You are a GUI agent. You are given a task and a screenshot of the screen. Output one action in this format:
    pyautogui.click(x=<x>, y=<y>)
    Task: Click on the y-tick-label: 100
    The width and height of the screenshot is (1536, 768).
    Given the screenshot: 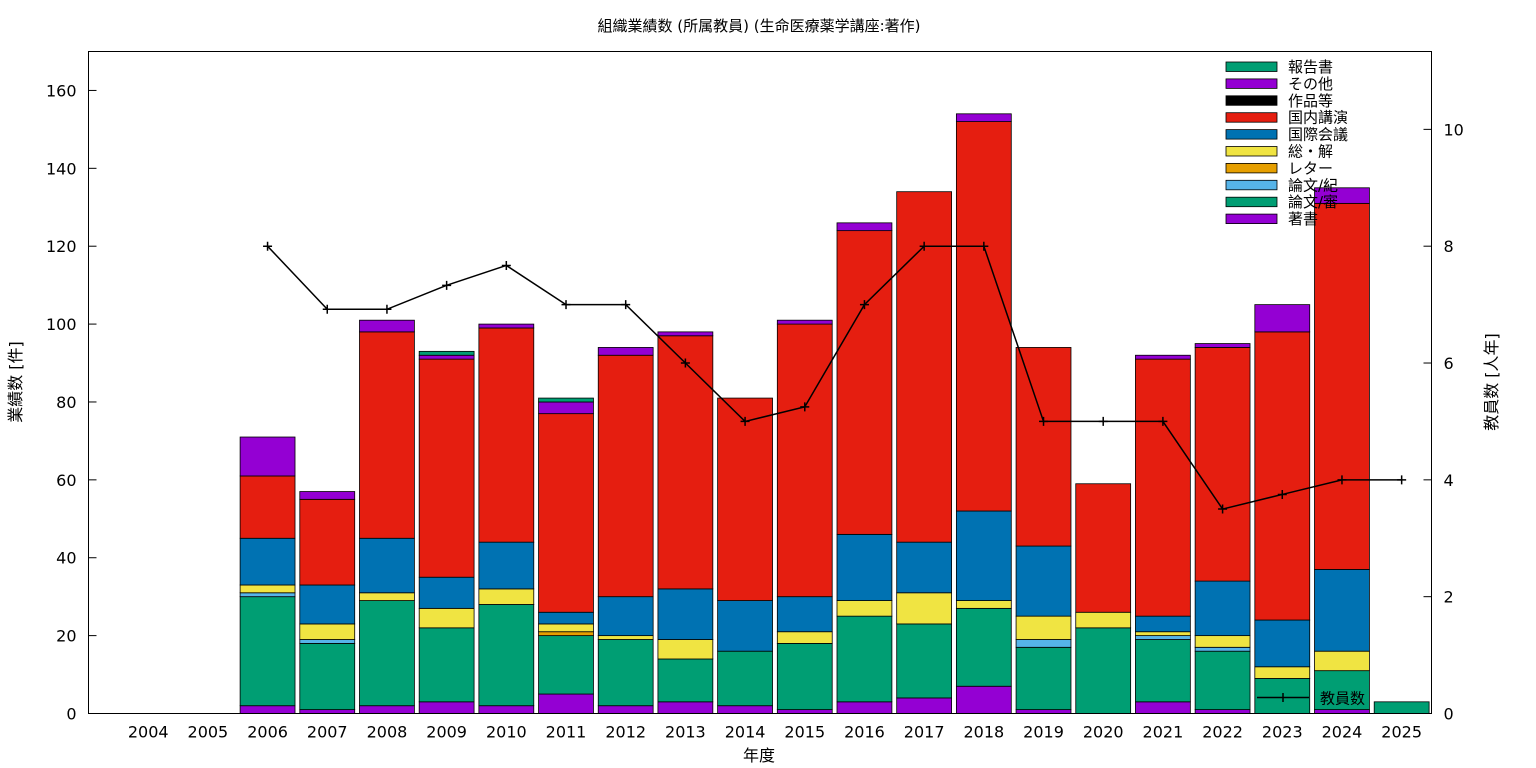 What is the action you would take?
    pyautogui.click(x=61, y=324)
    